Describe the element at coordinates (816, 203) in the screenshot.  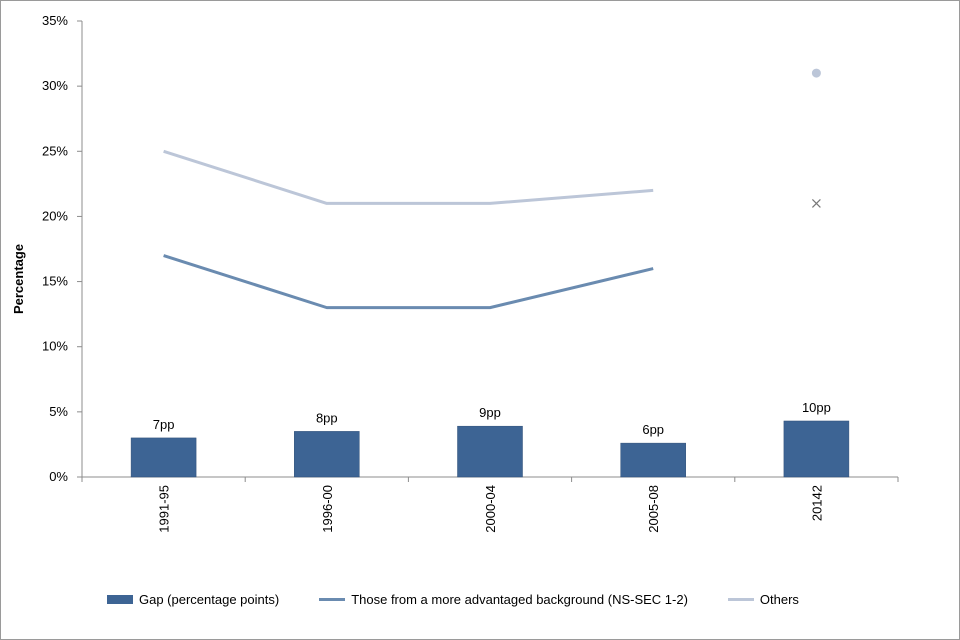
I see `advantaged-2014-marker` at that location.